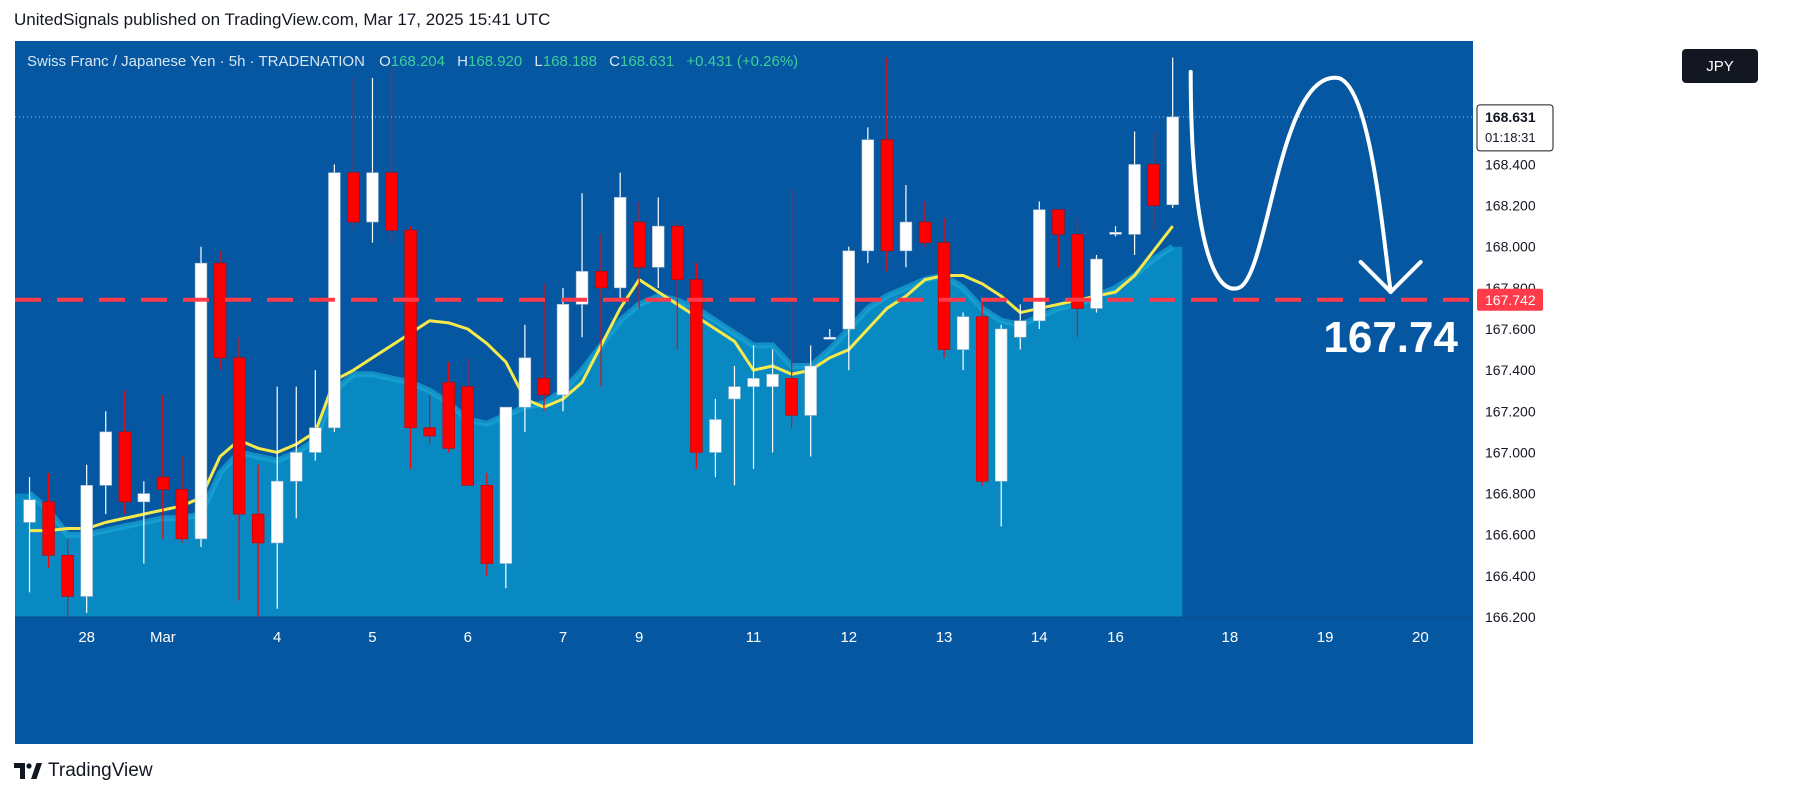  Describe the element at coordinates (100, 770) in the screenshot. I see `footer-brand: TradingView` at that location.